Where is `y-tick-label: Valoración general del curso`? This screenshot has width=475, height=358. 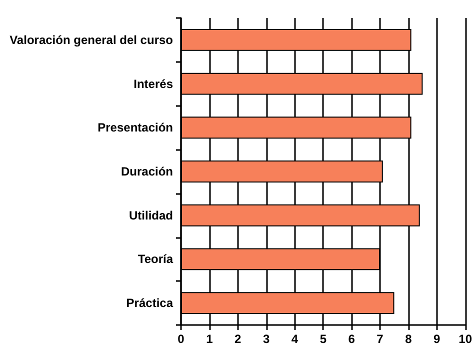
y-tick-label: Valoración general del curso is located at coordinates (91, 39).